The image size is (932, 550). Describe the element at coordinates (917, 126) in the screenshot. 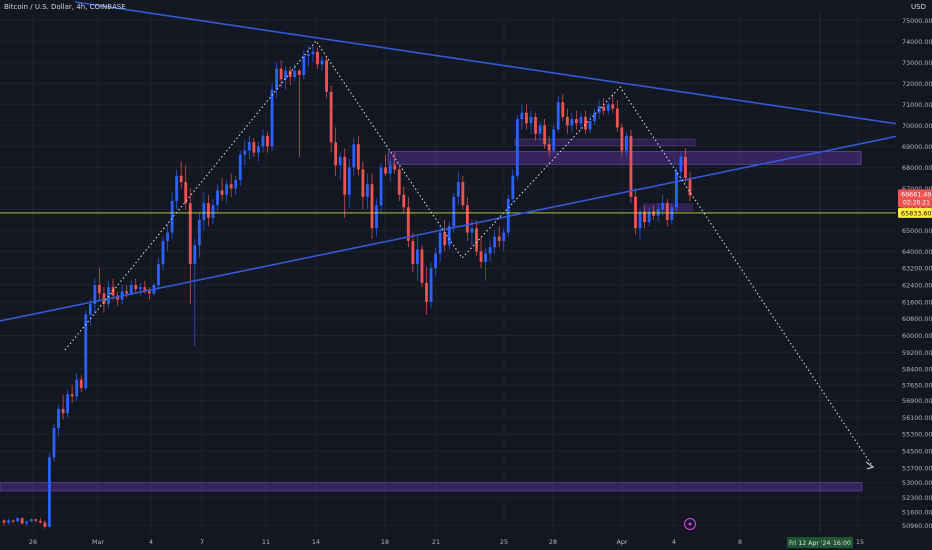

I see `y-tick-label: 70000.00` at that location.